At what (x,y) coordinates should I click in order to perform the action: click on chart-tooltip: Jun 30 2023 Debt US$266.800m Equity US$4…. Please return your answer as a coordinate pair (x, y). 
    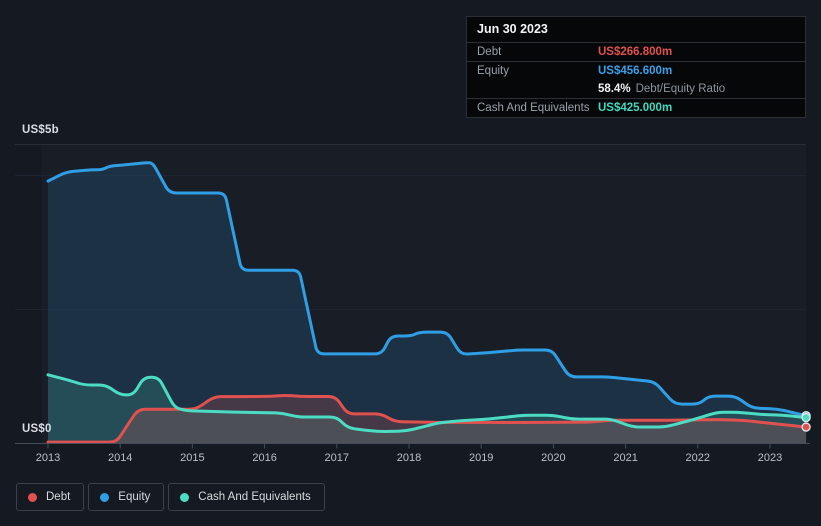
    Looking at the image, I should click on (636, 67).